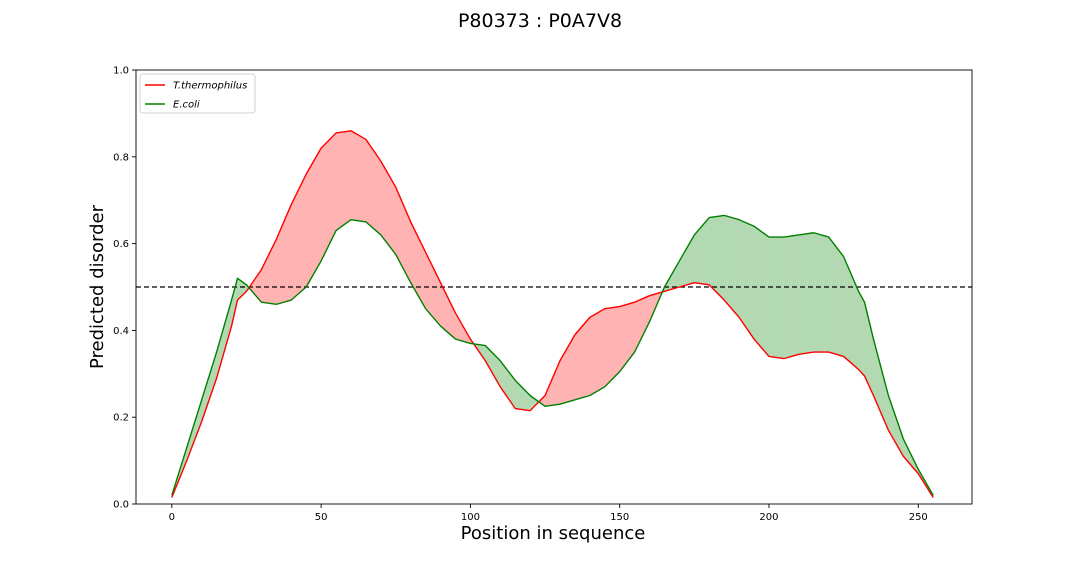 Image resolution: width=1080 pixels, height=576 pixels. Describe the element at coordinates (172, 517) in the screenshot. I see `x-tick-label: 0` at that location.